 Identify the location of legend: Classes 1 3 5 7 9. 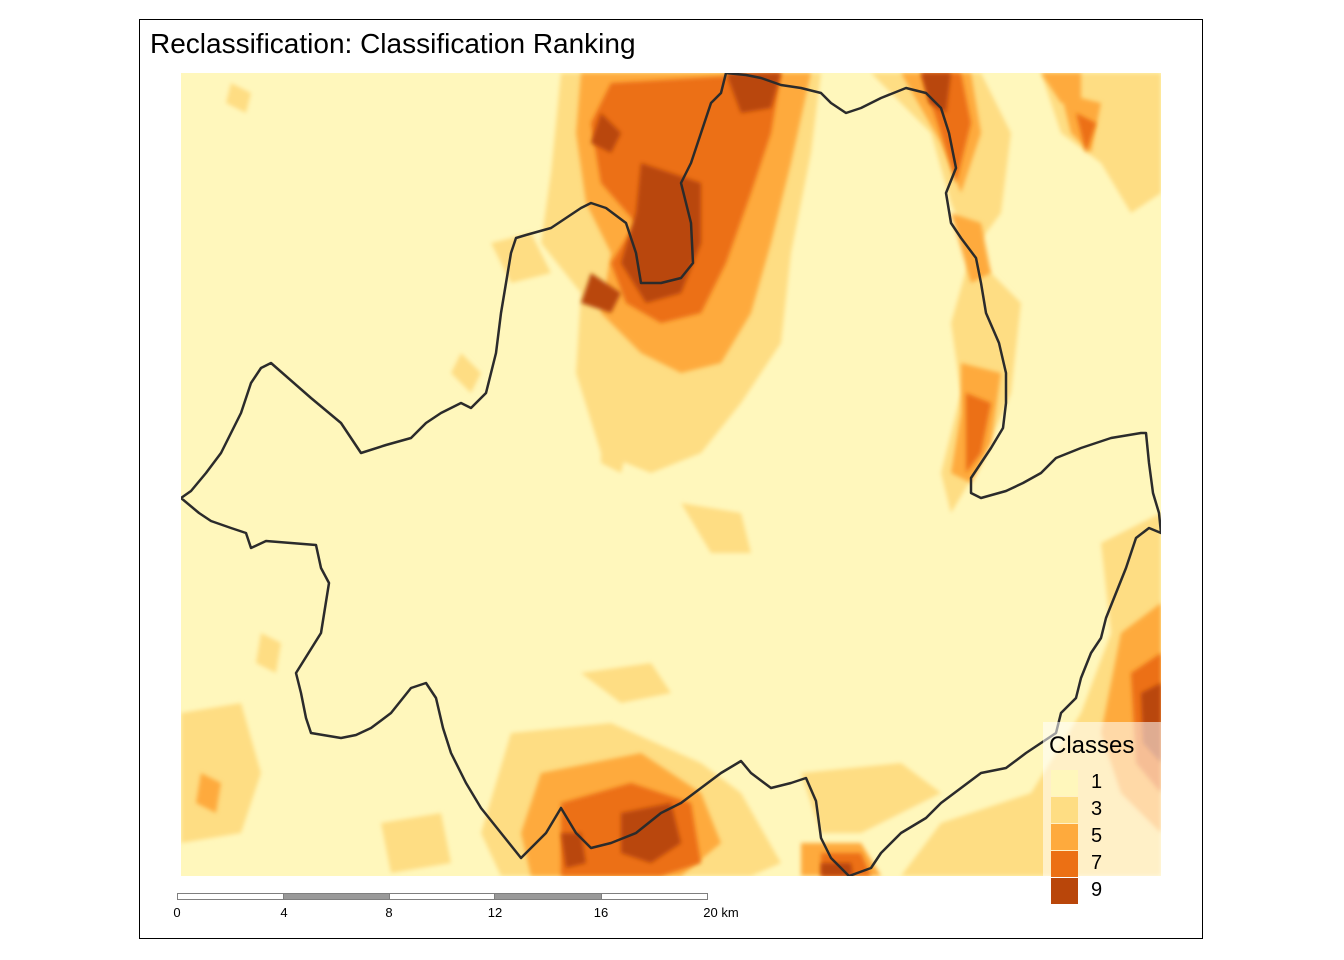
(1102, 817).